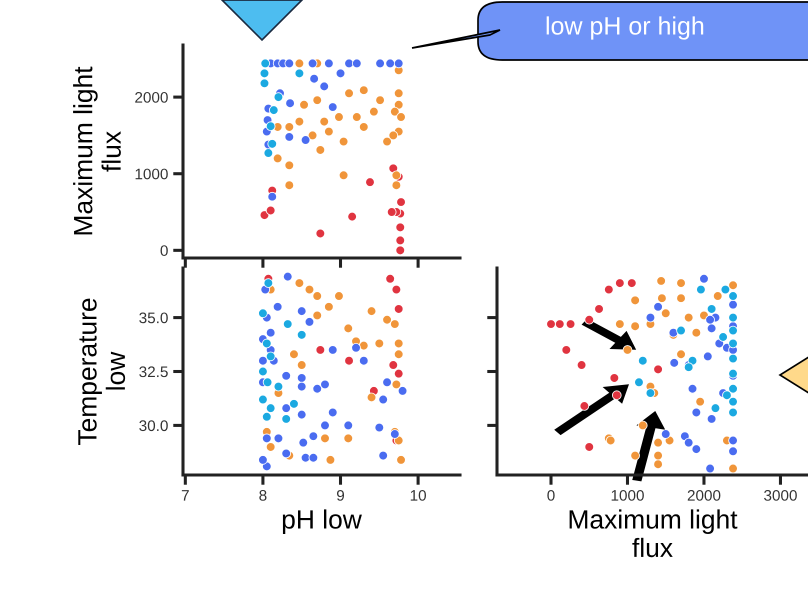  What do you see at coordinates (628, 495) in the screenshot?
I see `x-tick-label: 1000` at bounding box center [628, 495].